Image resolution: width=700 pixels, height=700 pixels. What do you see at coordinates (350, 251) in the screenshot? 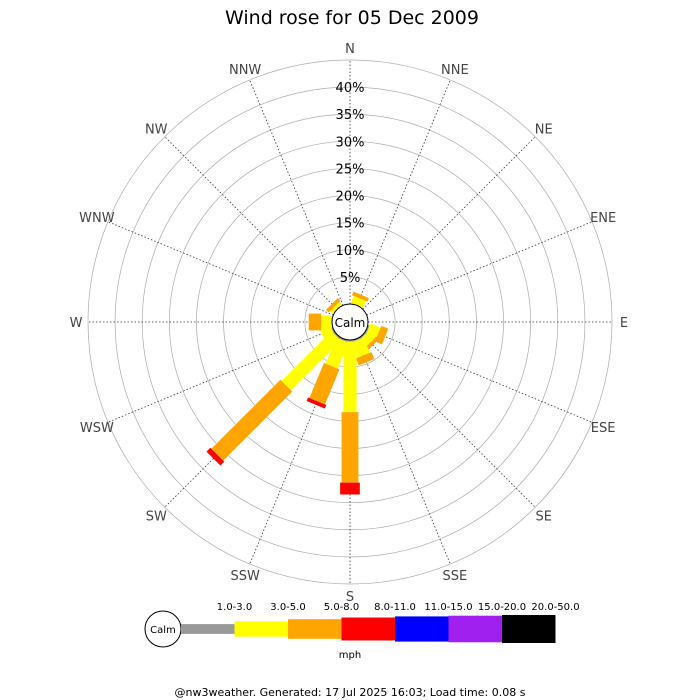
I see `radial-tick-label: 10%` at bounding box center [350, 251].